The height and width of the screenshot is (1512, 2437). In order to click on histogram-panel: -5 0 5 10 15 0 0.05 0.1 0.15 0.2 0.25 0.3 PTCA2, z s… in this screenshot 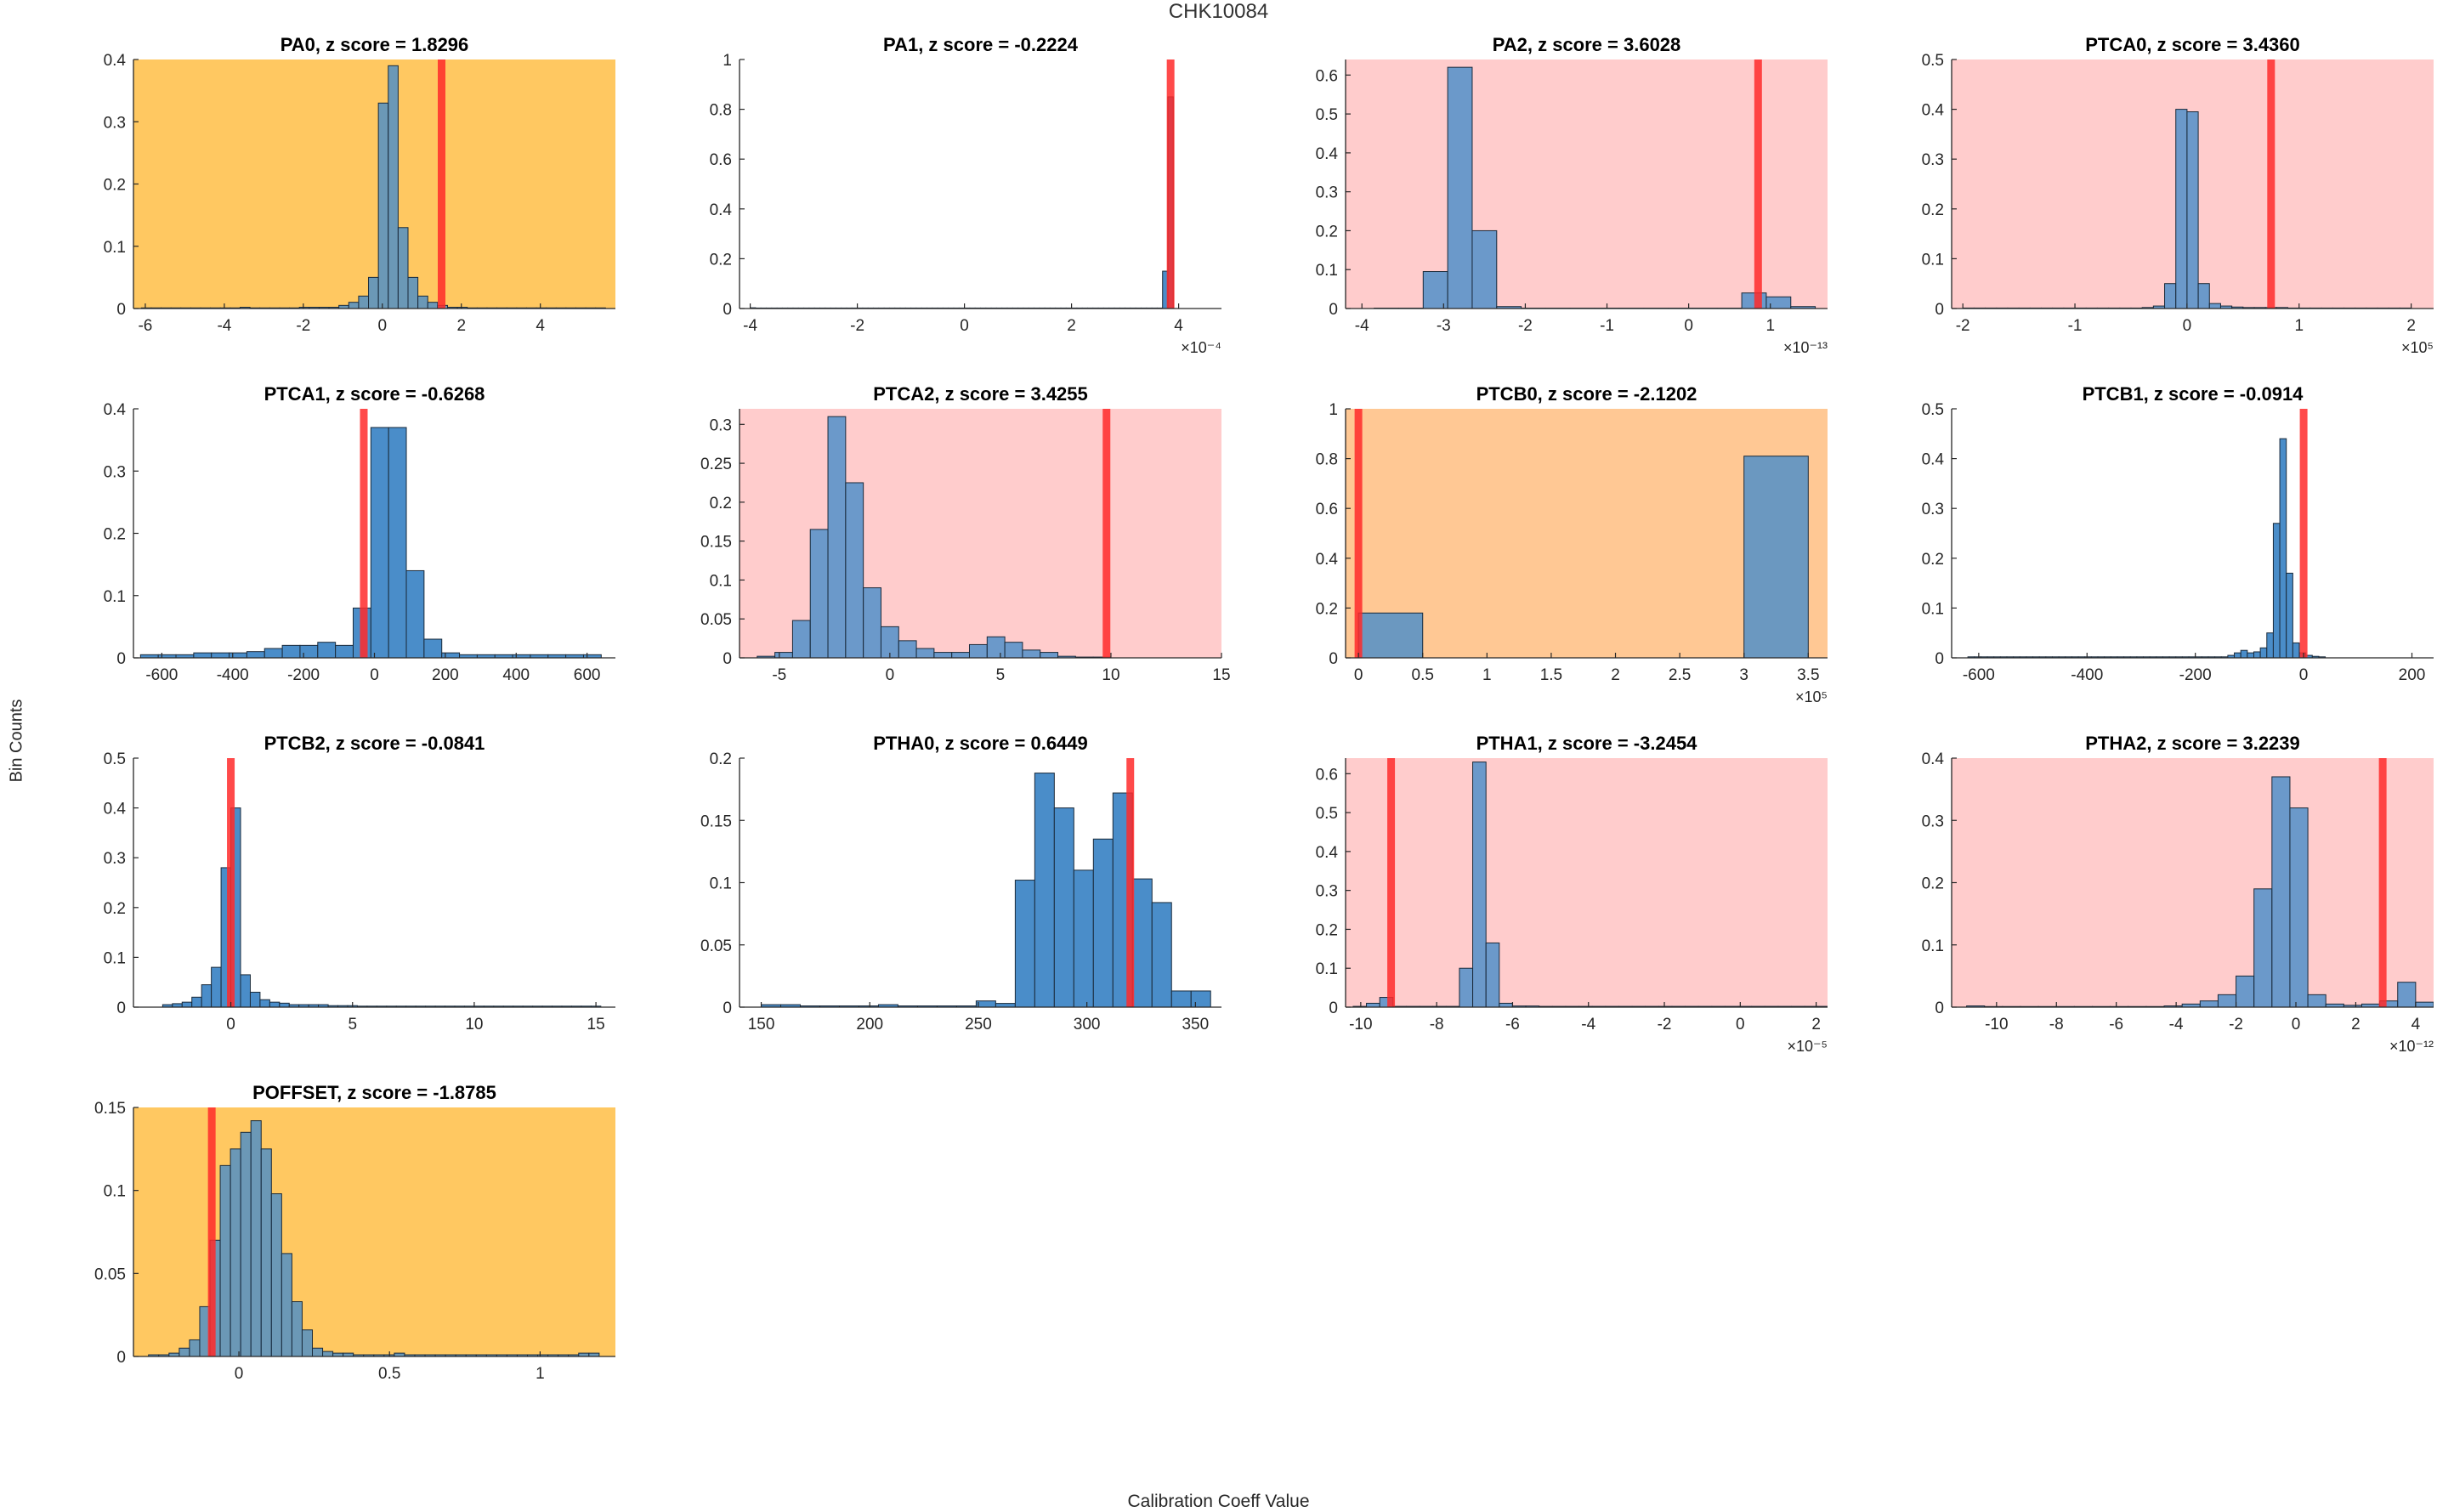, I will do `click(966, 533)`.